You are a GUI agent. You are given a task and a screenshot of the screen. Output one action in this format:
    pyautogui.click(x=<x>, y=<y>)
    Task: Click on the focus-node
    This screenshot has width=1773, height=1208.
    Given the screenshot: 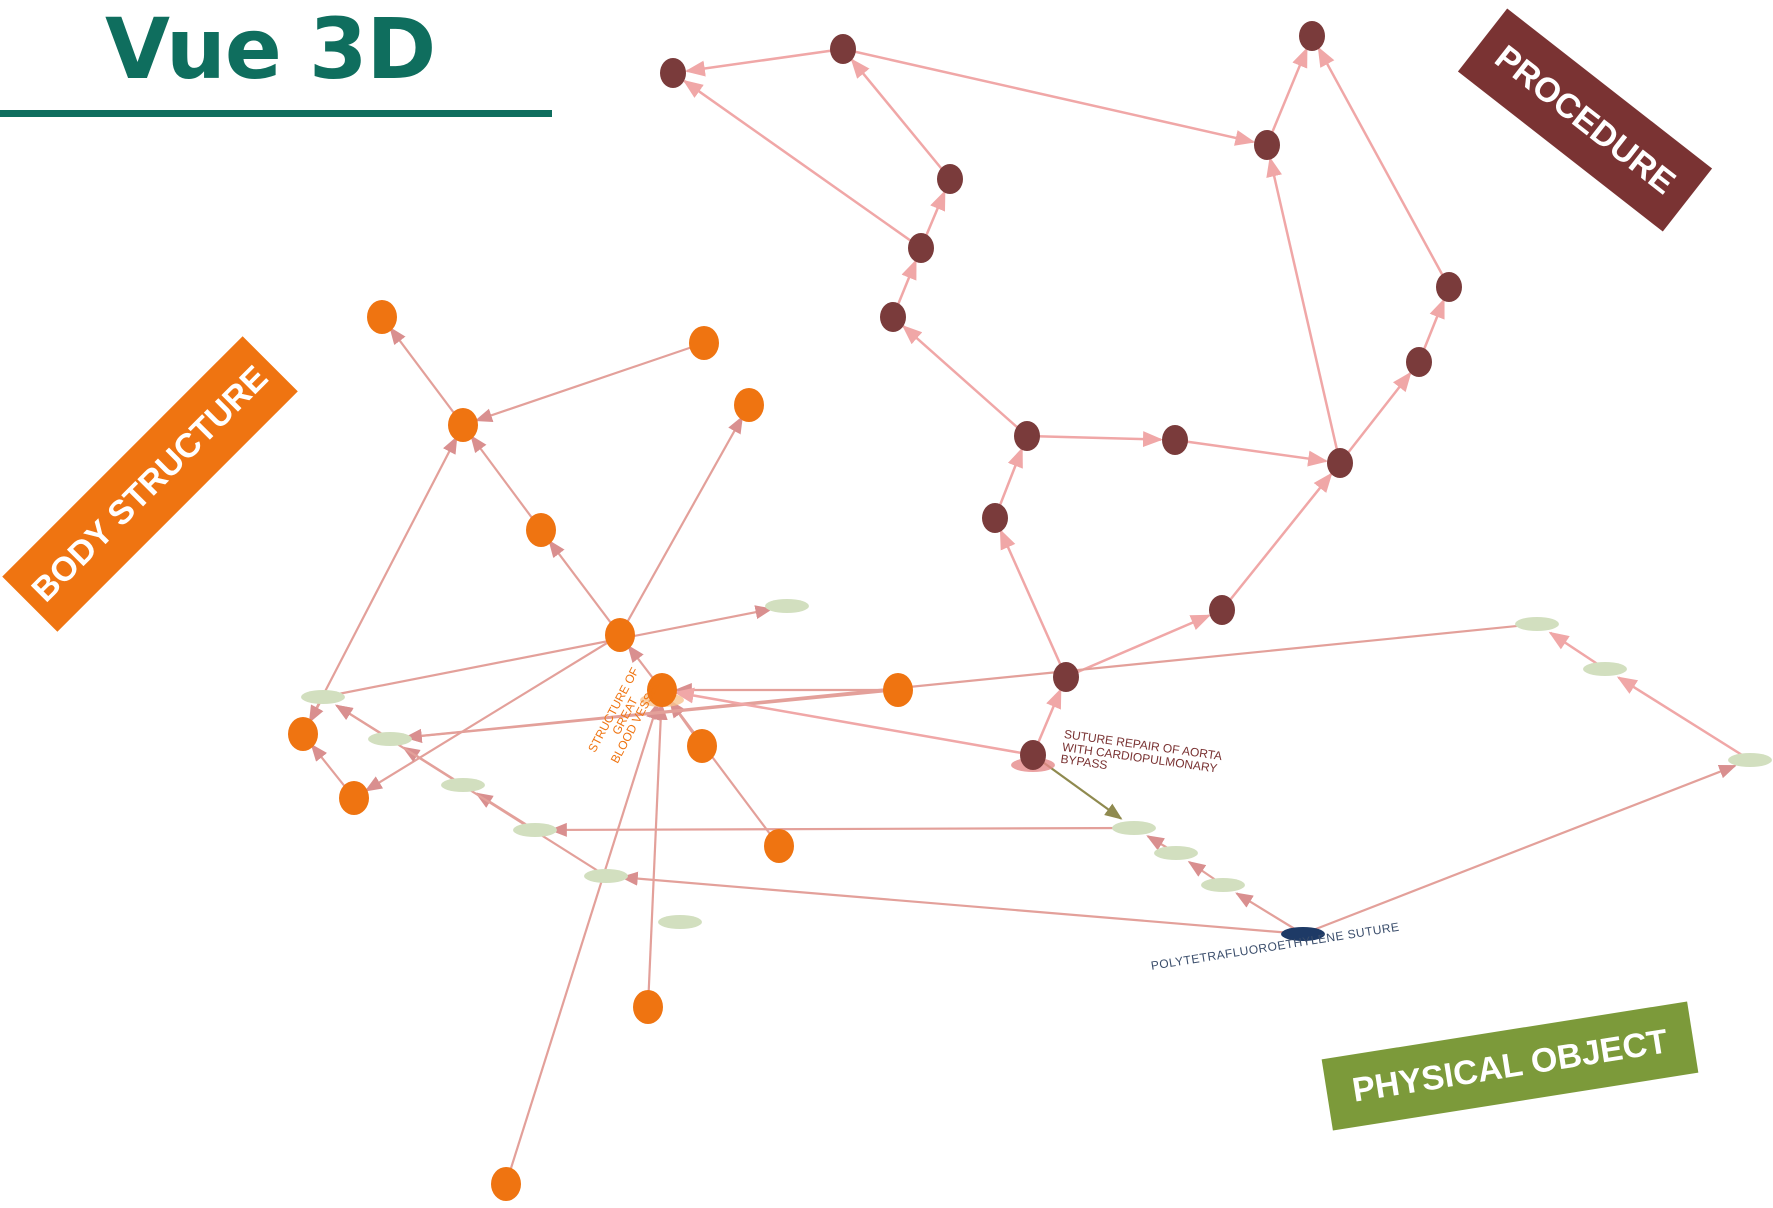 What is the action you would take?
    pyautogui.click(x=1303, y=934)
    